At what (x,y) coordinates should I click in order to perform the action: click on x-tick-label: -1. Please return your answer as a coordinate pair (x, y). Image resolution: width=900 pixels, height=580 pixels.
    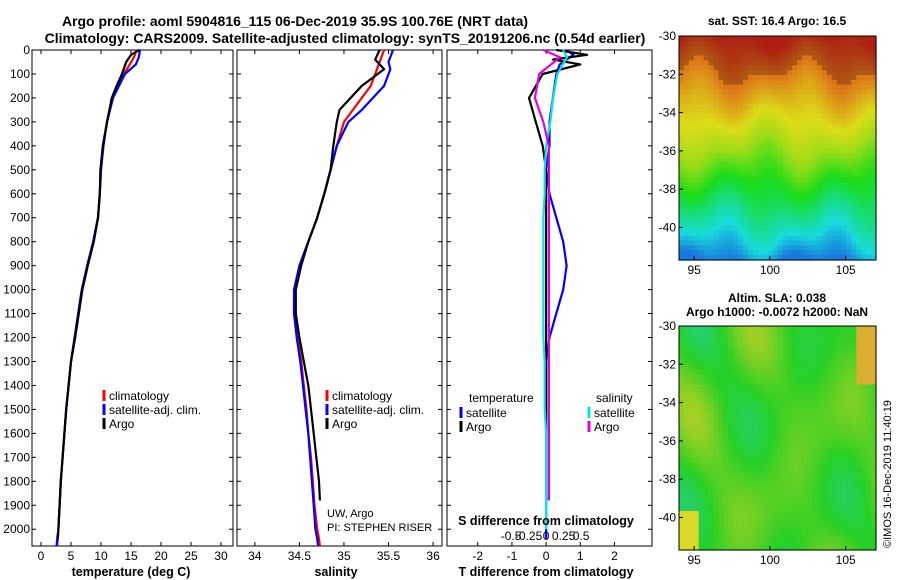
    Looking at the image, I should click on (512, 556).